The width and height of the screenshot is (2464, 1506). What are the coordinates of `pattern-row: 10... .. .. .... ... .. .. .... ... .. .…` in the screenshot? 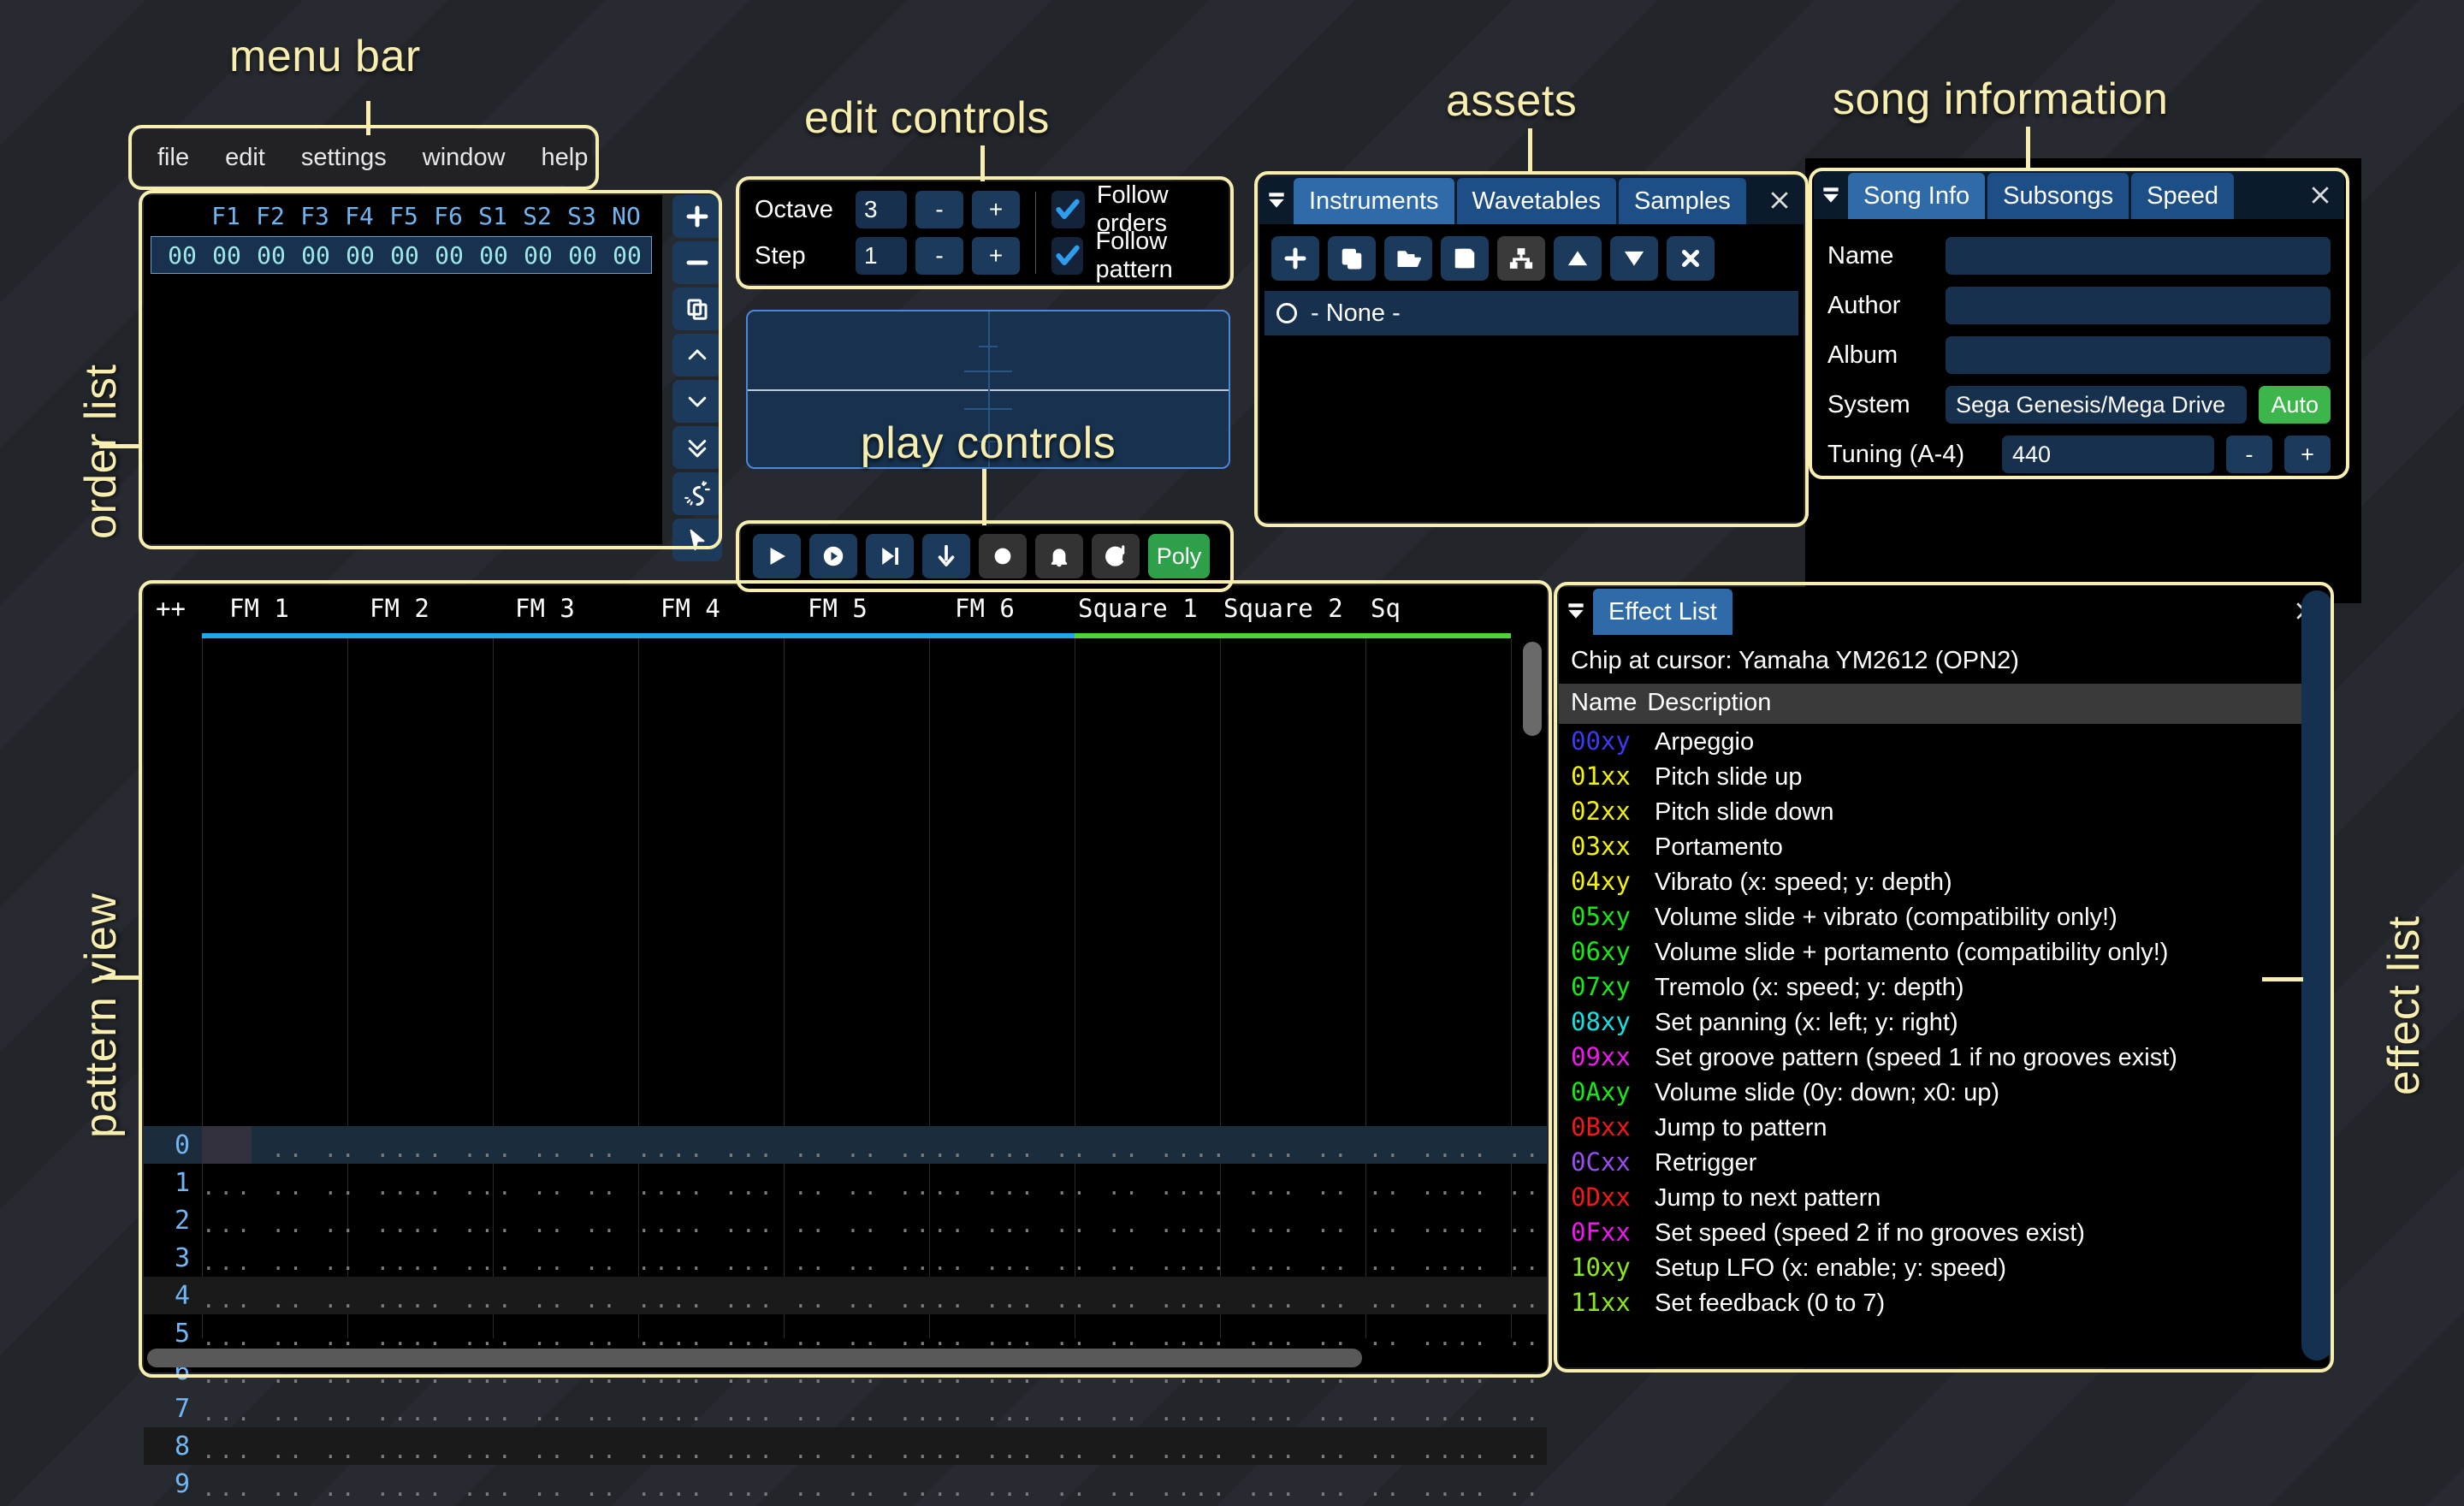 It's located at (845, 1505).